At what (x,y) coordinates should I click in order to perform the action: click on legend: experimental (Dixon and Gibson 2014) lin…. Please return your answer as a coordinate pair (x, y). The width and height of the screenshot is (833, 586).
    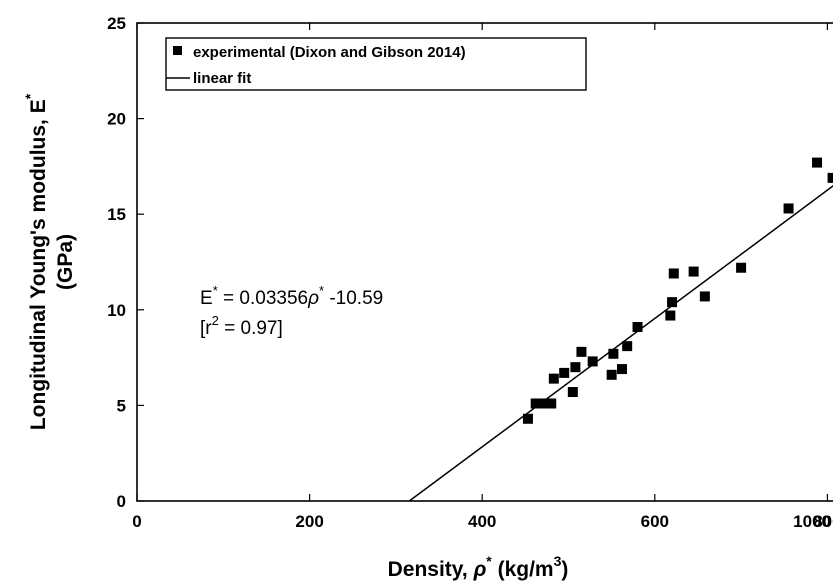
    Looking at the image, I should click on (376, 64).